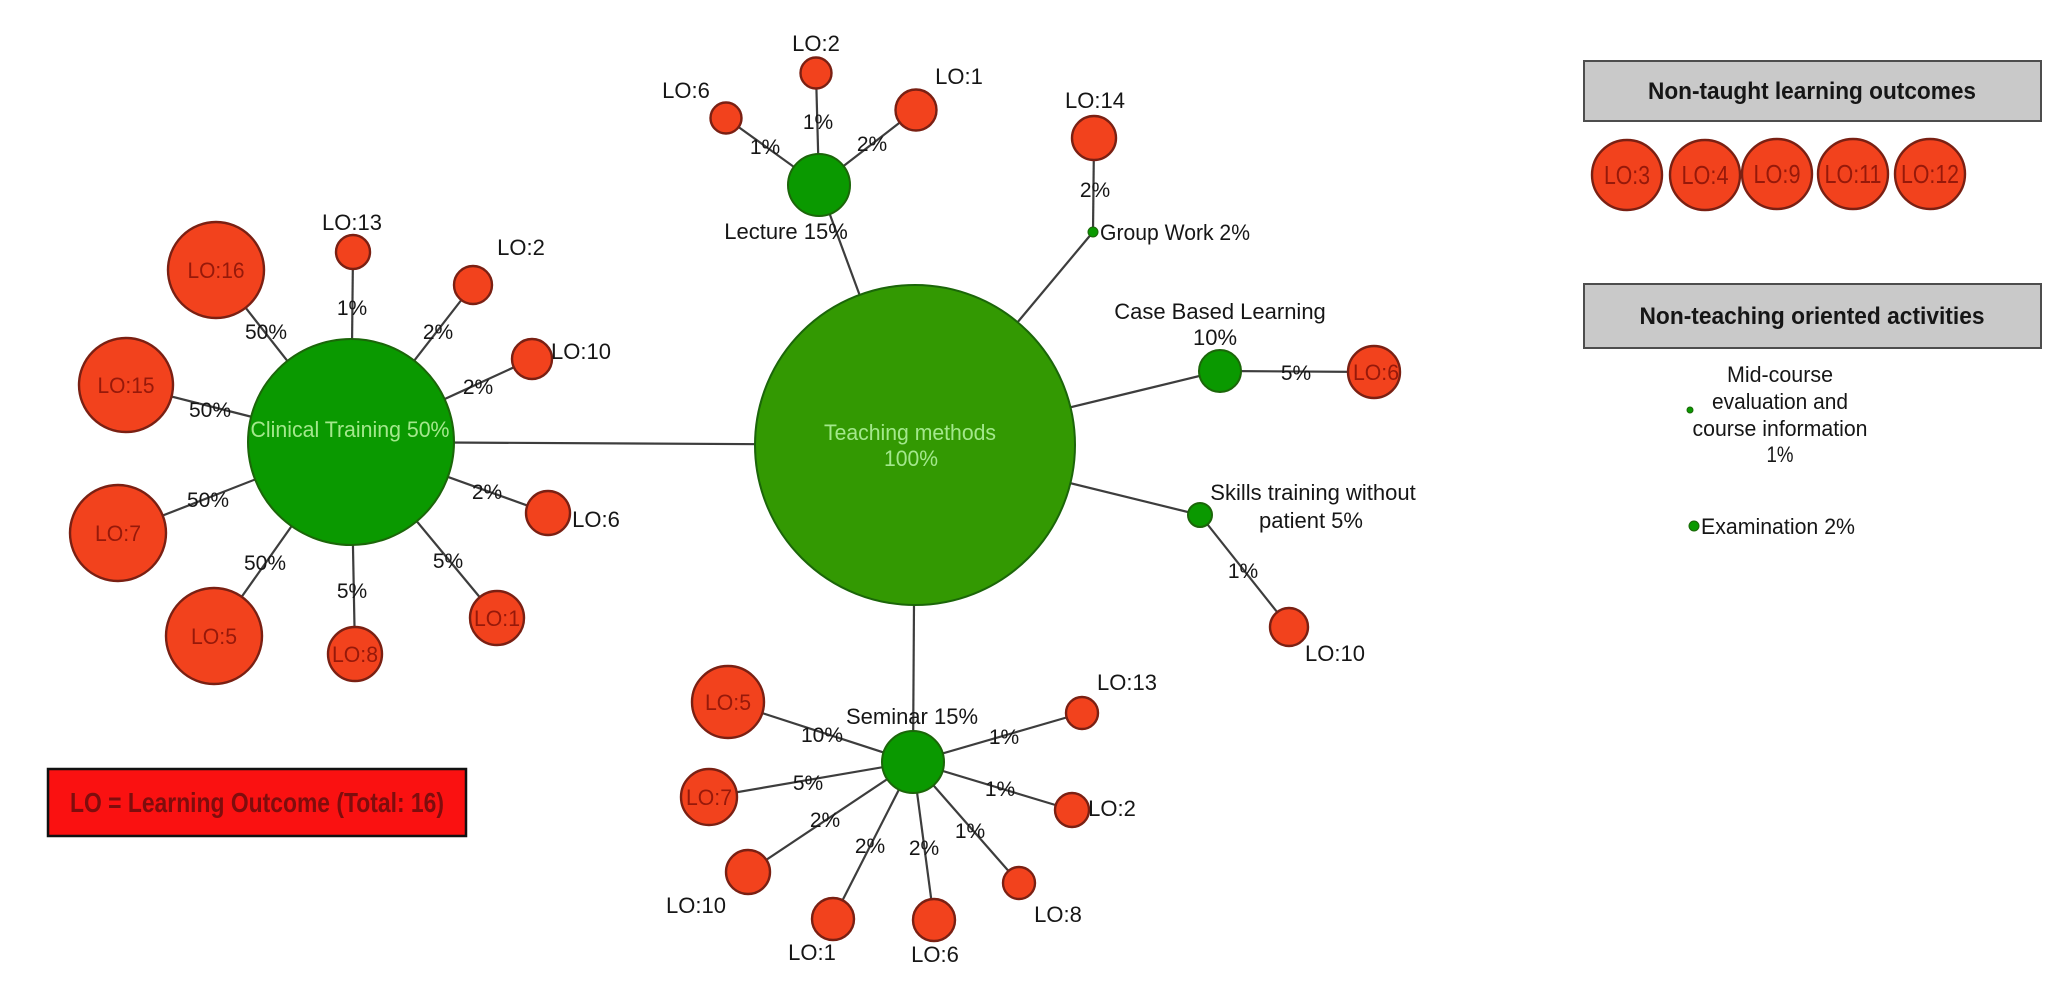 This screenshot has height=1006, width=2059. What do you see at coordinates (1175, 232) in the screenshot?
I see `svg-text: Group Work 2%` at bounding box center [1175, 232].